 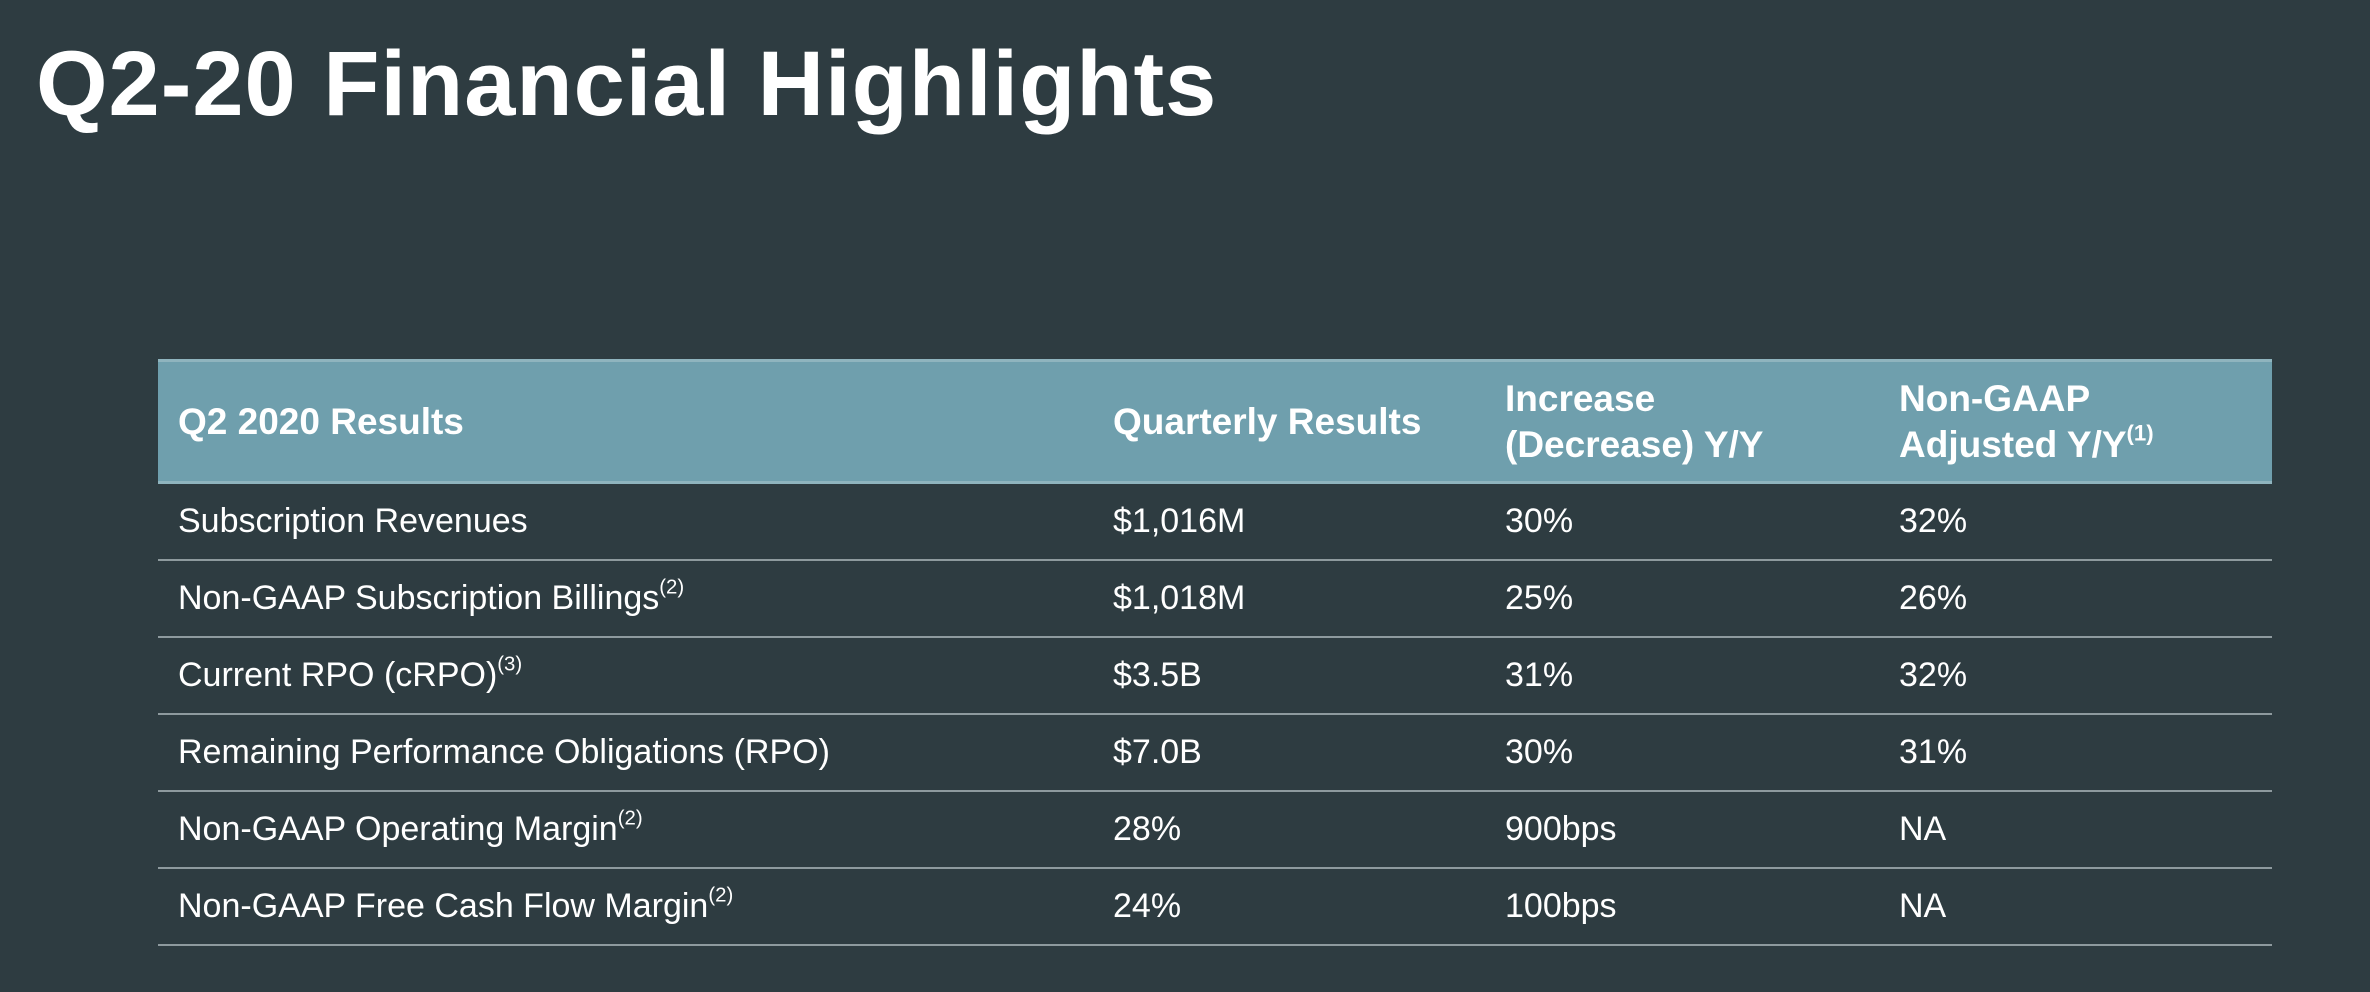 What do you see at coordinates (1289, 675) in the screenshot?
I see `quarterly-result-cell: $3.5B` at bounding box center [1289, 675].